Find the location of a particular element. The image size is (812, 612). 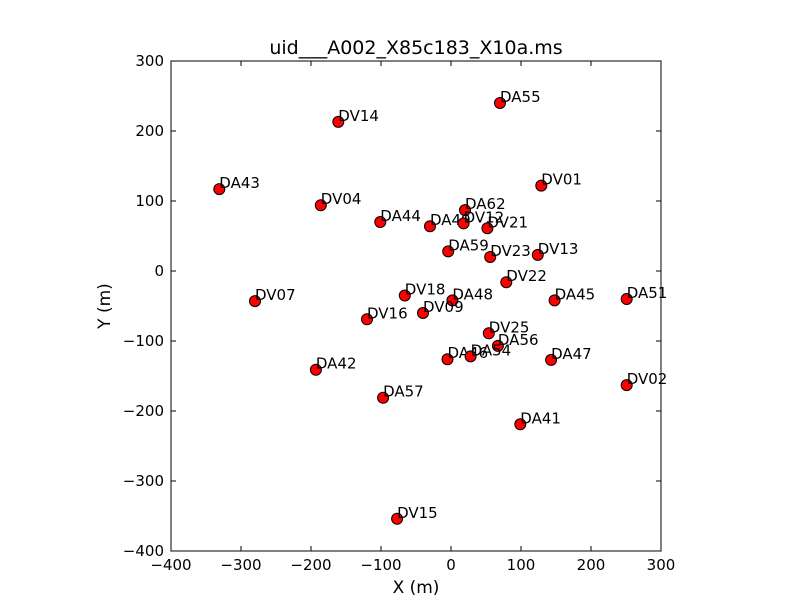

antenna-label: DV04 is located at coordinates (341, 199).